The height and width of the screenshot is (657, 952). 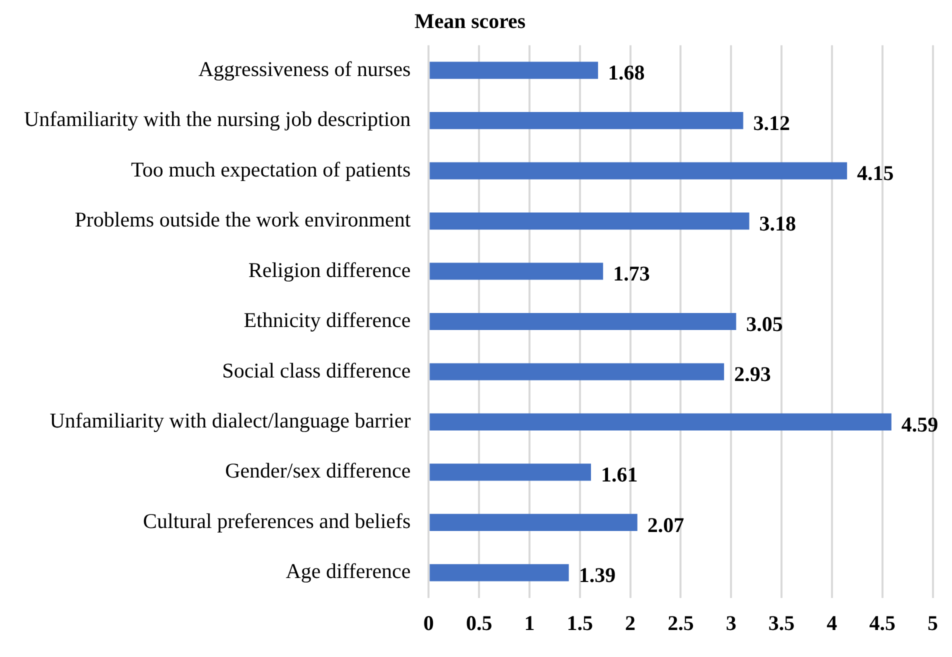 I want to click on x-tick-label: 1, so click(x=529, y=622).